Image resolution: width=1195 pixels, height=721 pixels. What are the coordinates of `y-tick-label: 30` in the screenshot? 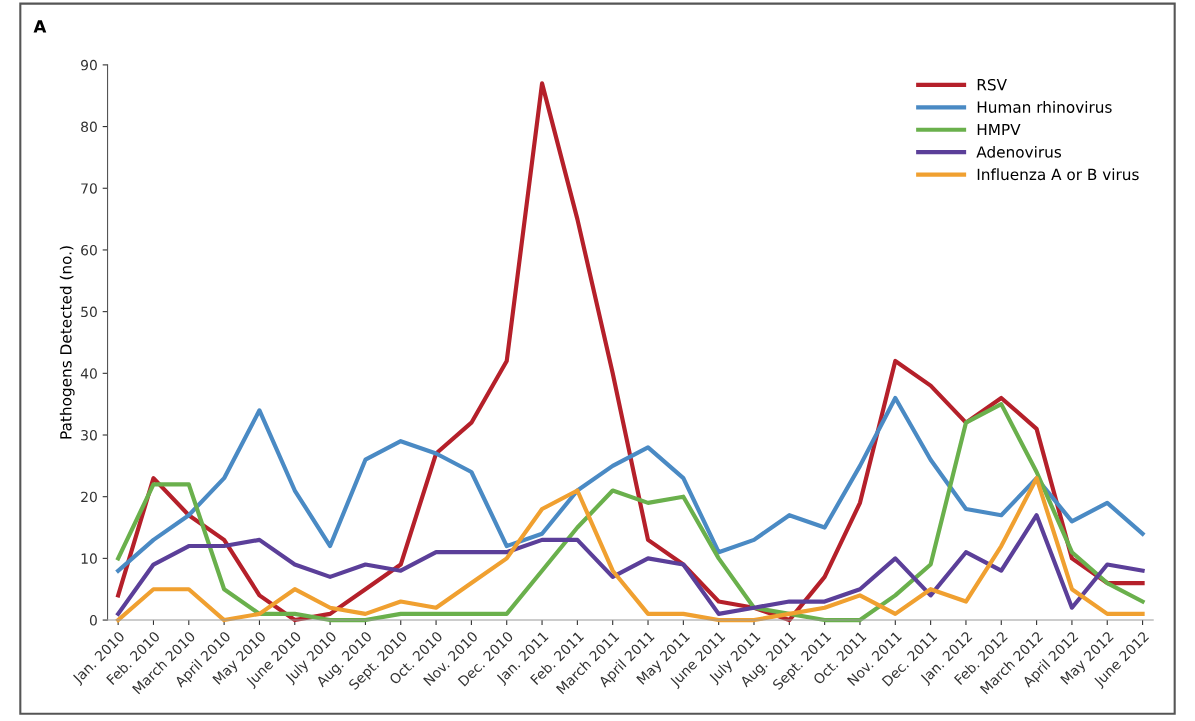 It's located at (89, 435).